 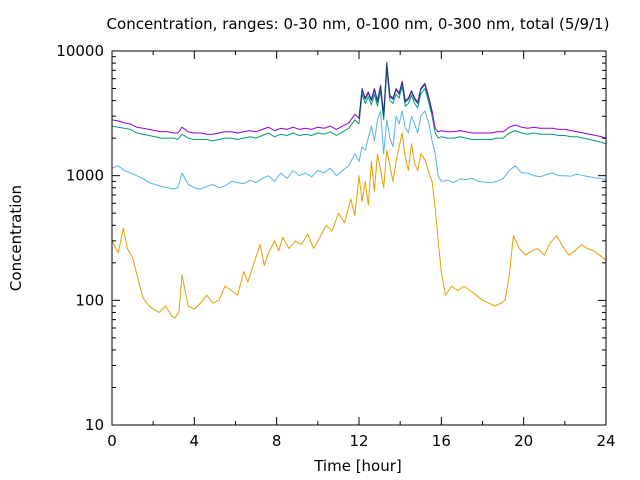 What do you see at coordinates (112, 441) in the screenshot?
I see `x-tick-label: 0` at bounding box center [112, 441].